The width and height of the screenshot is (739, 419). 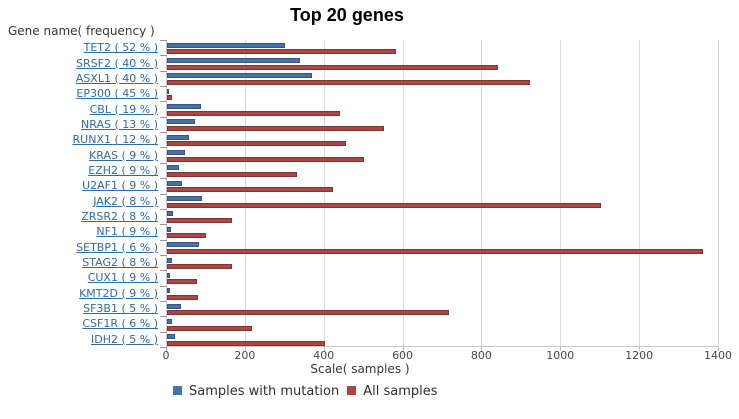 I want to click on gene-link-cux1: CUX1 ( 9 % ), so click(x=122, y=278).